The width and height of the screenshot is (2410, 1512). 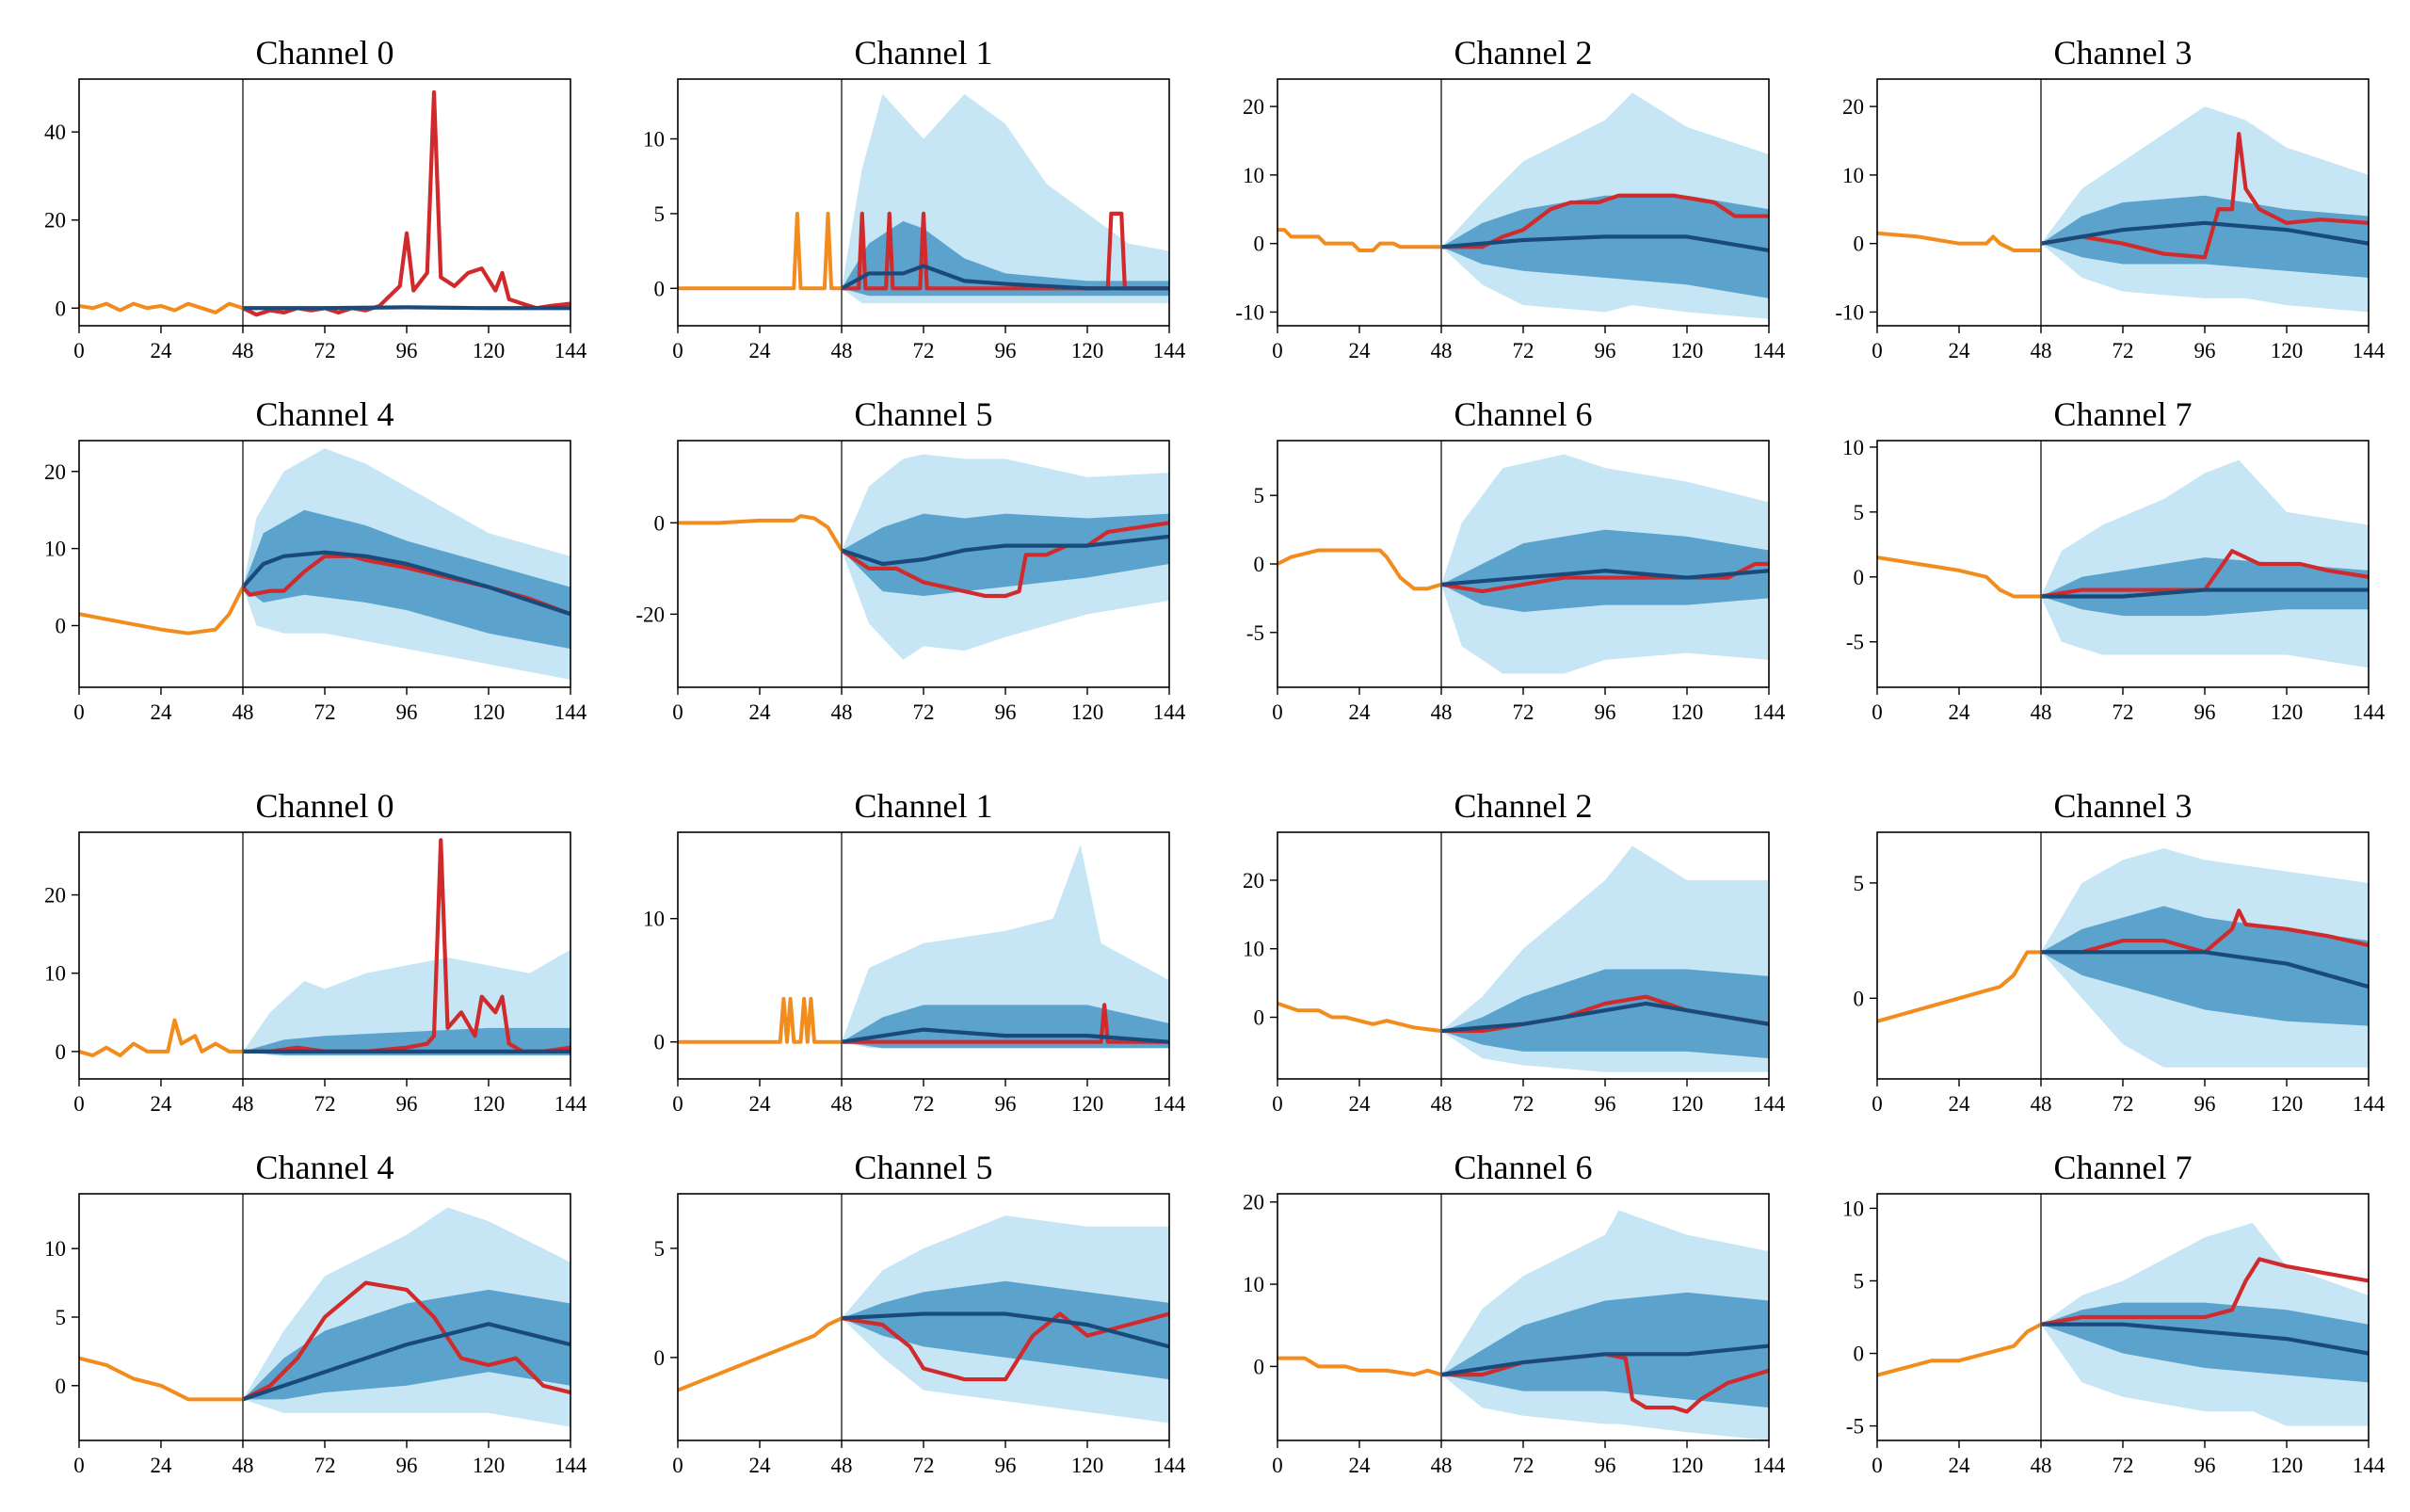 I want to click on chart-panel-13: 0 24 48 72 96 120 144 0 5 Channel 5, so click(x=920, y=1313).